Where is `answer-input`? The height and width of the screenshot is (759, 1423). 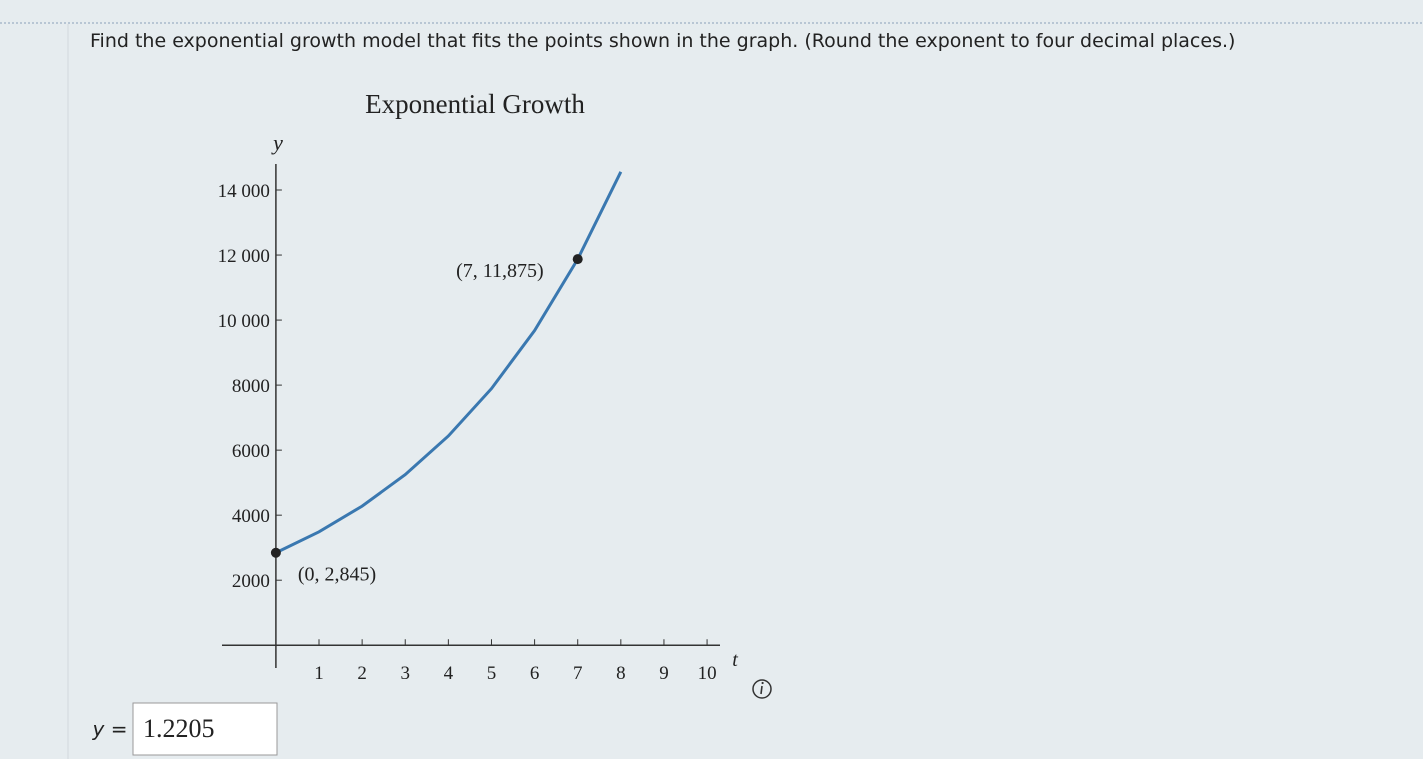
answer-input is located at coordinates (205, 729).